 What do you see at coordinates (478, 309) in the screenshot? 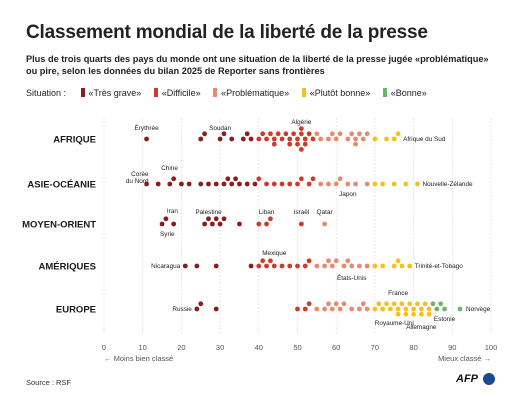
I see `country-label: Norvège` at bounding box center [478, 309].